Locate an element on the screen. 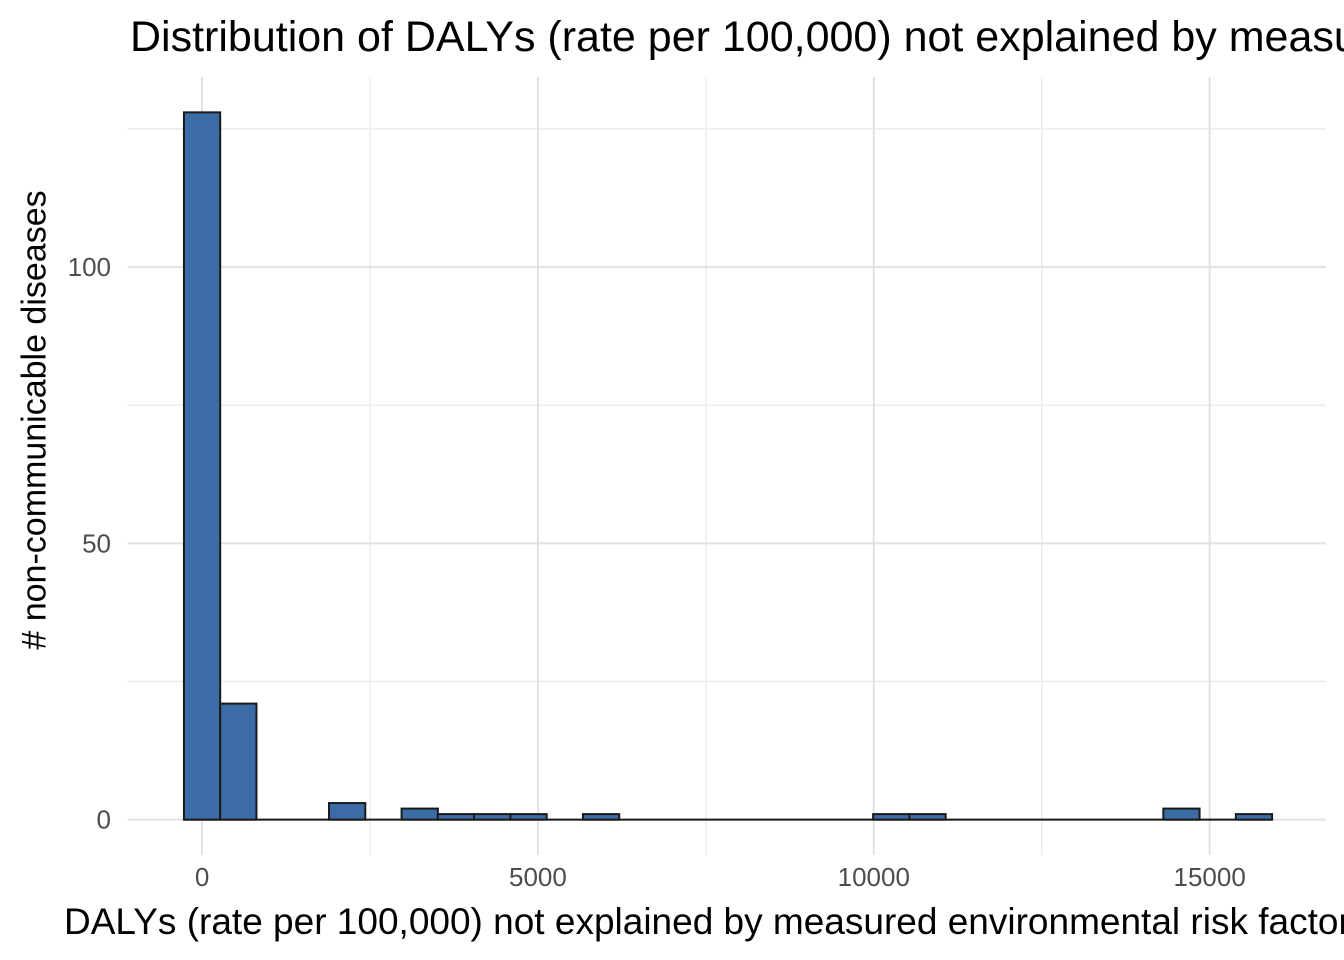  y-tick-label: 0 is located at coordinates (104, 820).